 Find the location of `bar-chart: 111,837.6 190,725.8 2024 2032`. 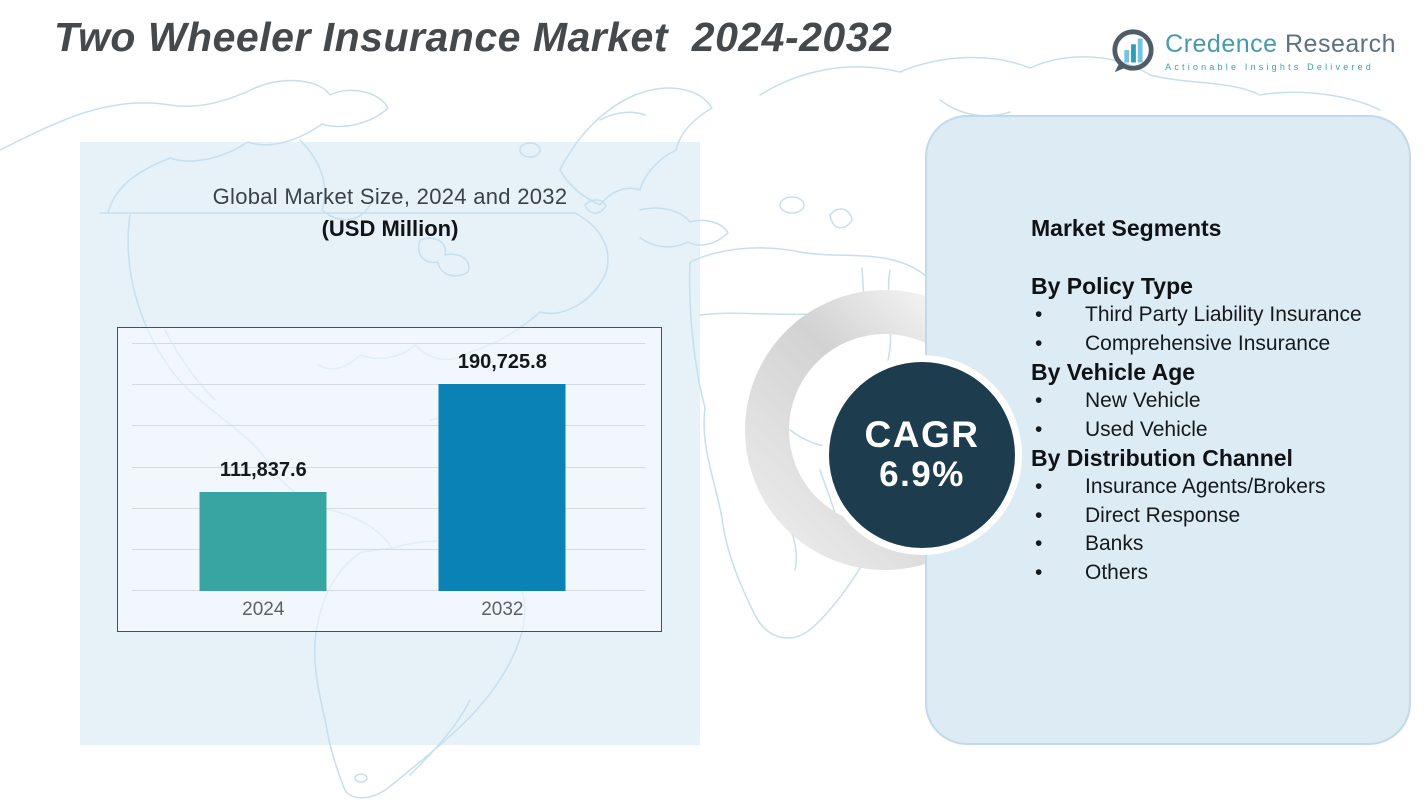

bar-chart: 111,837.6 190,725.8 2024 2032 is located at coordinates (389, 479).